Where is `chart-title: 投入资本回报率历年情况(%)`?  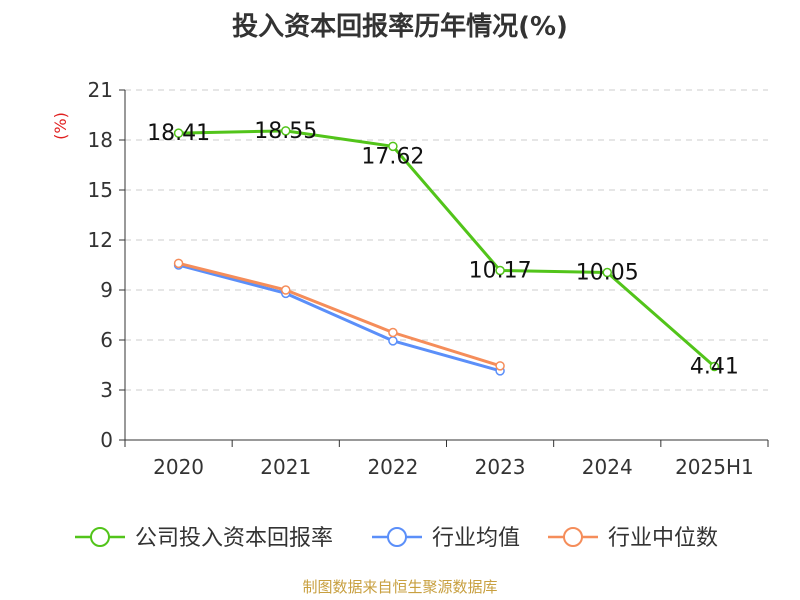 chart-title: 投入资本回报率历年情况(%) is located at coordinates (400, 27).